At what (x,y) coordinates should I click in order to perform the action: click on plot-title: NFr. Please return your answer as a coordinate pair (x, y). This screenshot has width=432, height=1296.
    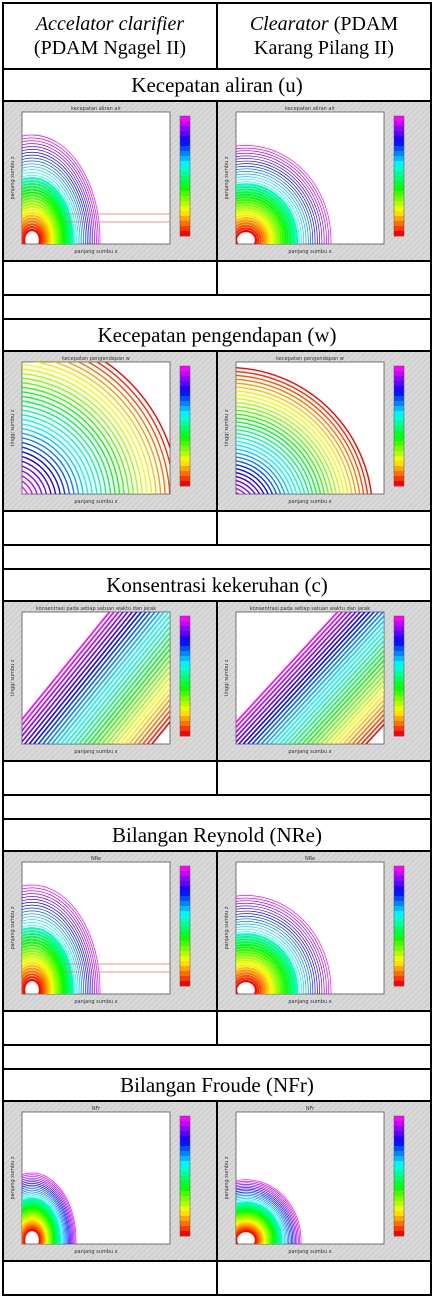
    Looking at the image, I should click on (310, 1109).